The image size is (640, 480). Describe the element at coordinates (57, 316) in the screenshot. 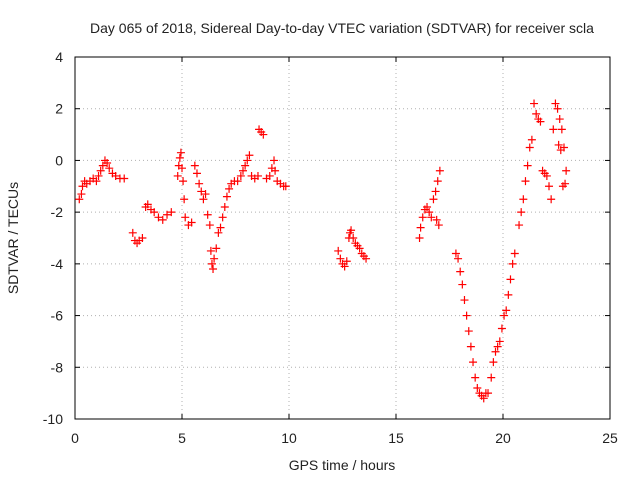

I see `y-tick-label: -6` at that location.